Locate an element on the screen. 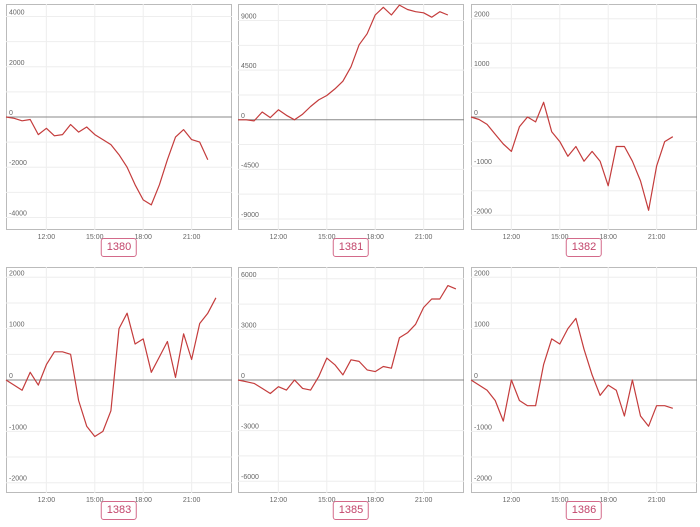 The width and height of the screenshot is (700, 527). y-tick-label: 9000 is located at coordinates (249, 17).